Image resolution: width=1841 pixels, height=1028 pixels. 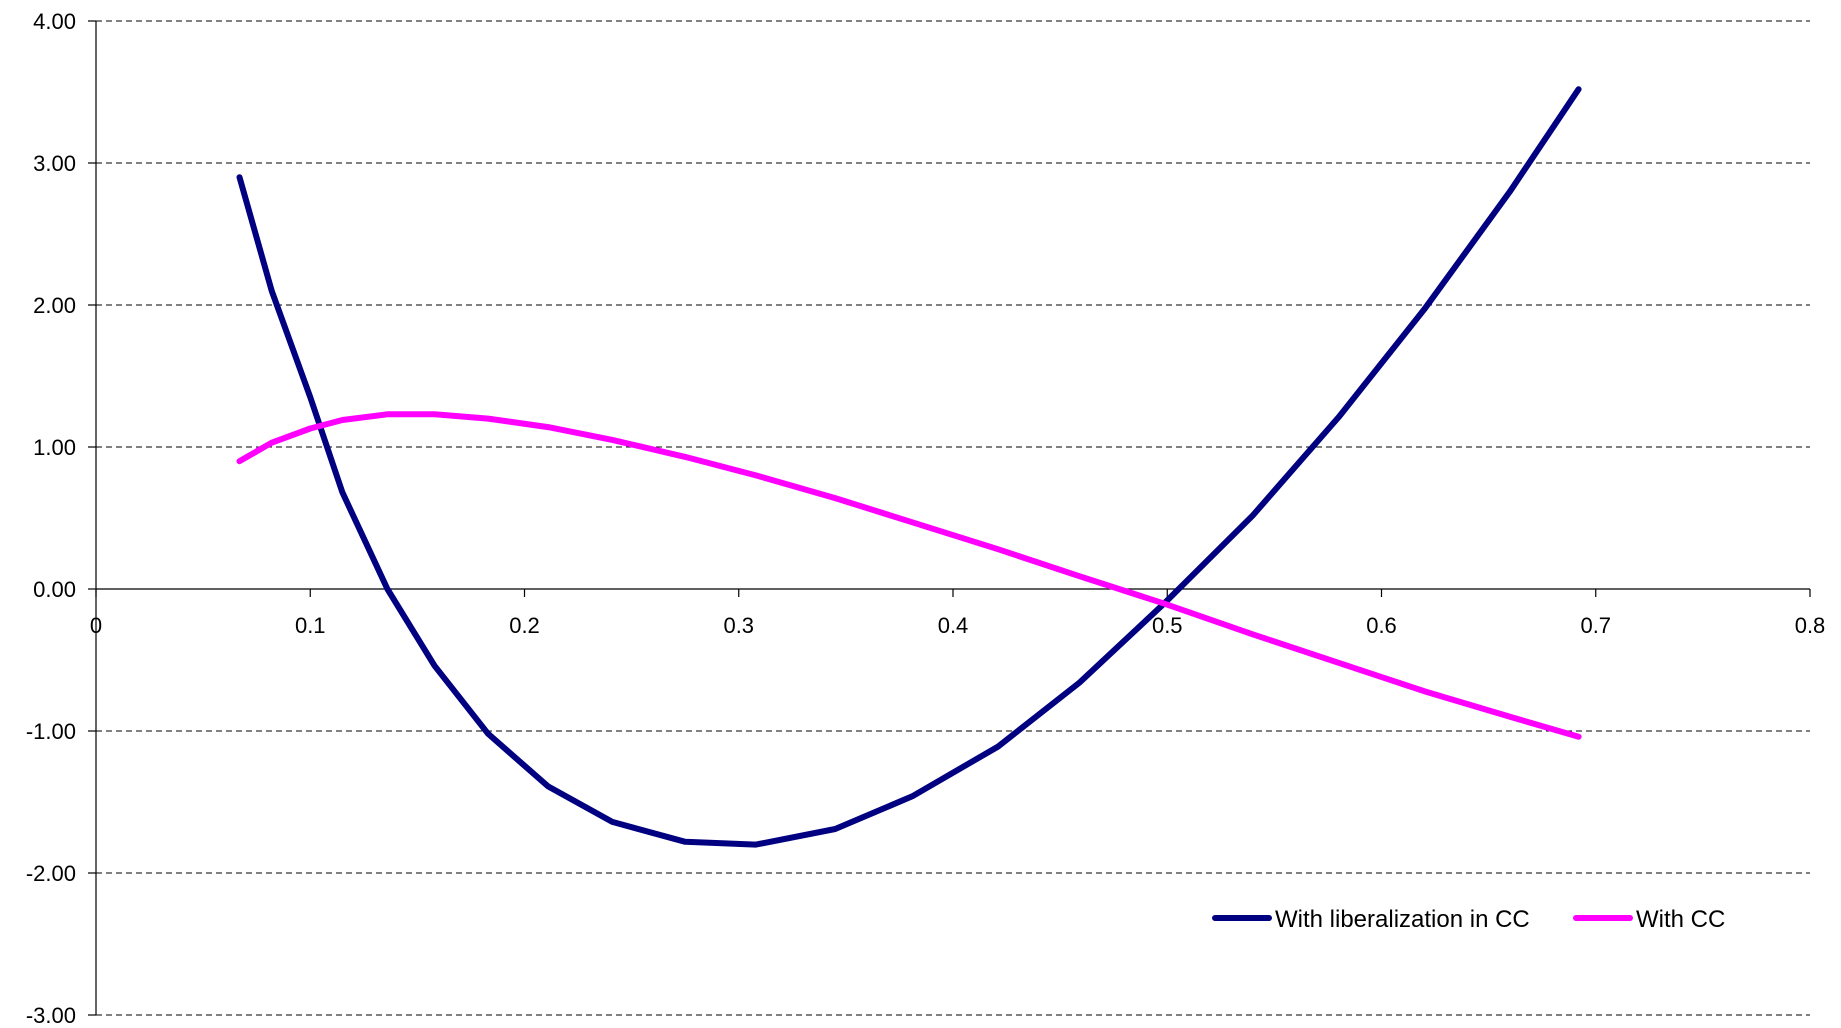 I want to click on legend-label: With CC, so click(x=1680, y=919).